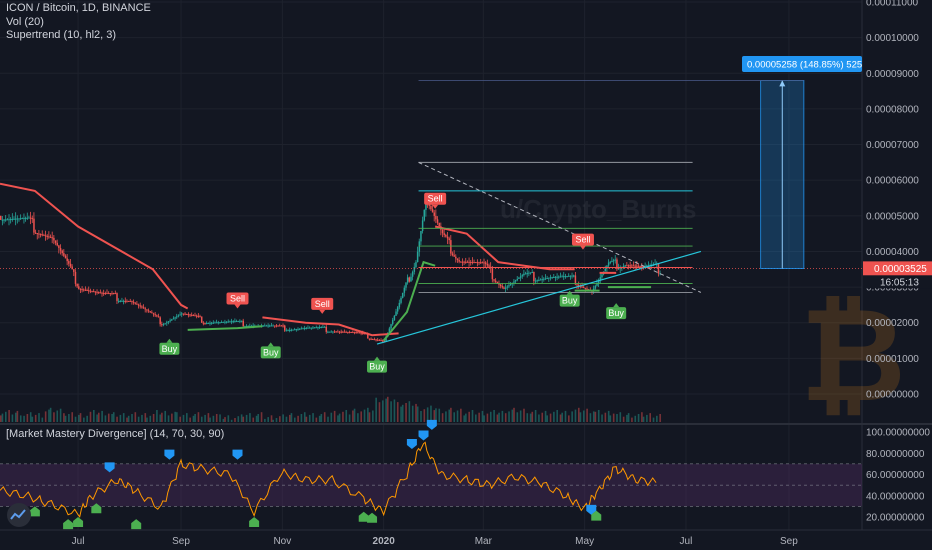 The width and height of the screenshot is (932, 550). I want to click on signal-label: Sell, so click(435, 199).